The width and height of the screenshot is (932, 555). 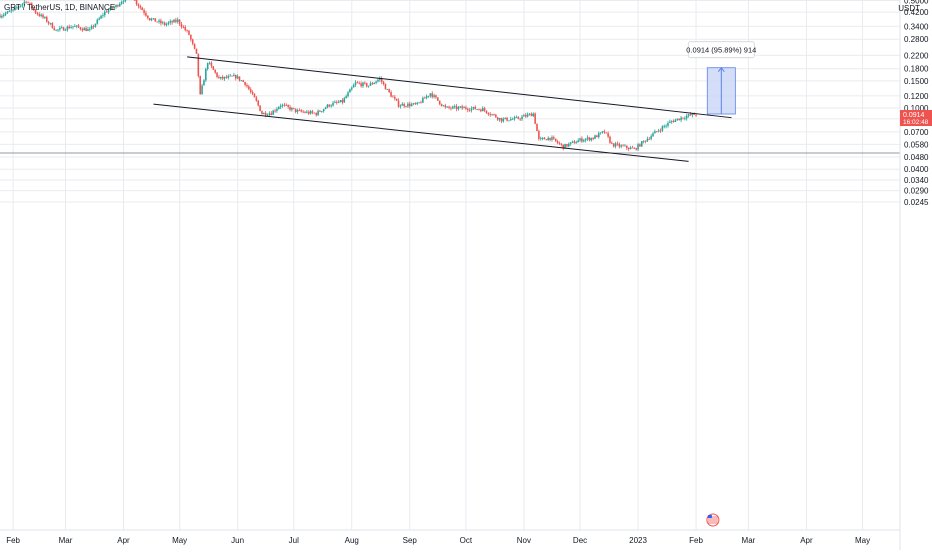 I want to click on price-tick-label: 0.0400, so click(x=916, y=169).